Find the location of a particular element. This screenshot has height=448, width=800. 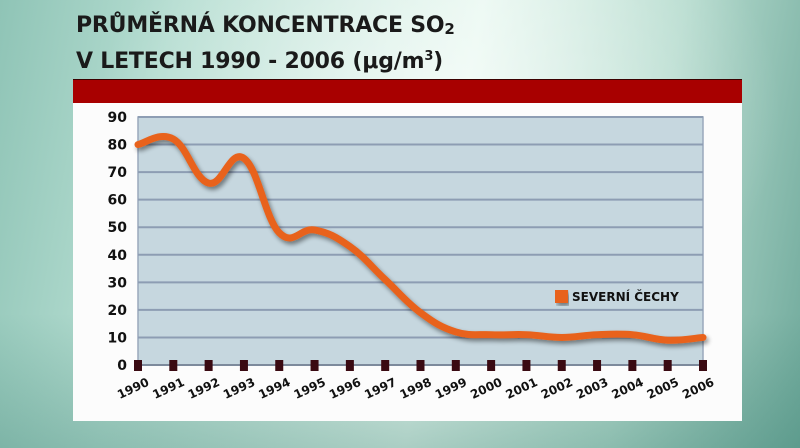

title-line-2-suffix: ) is located at coordinates (438, 61).